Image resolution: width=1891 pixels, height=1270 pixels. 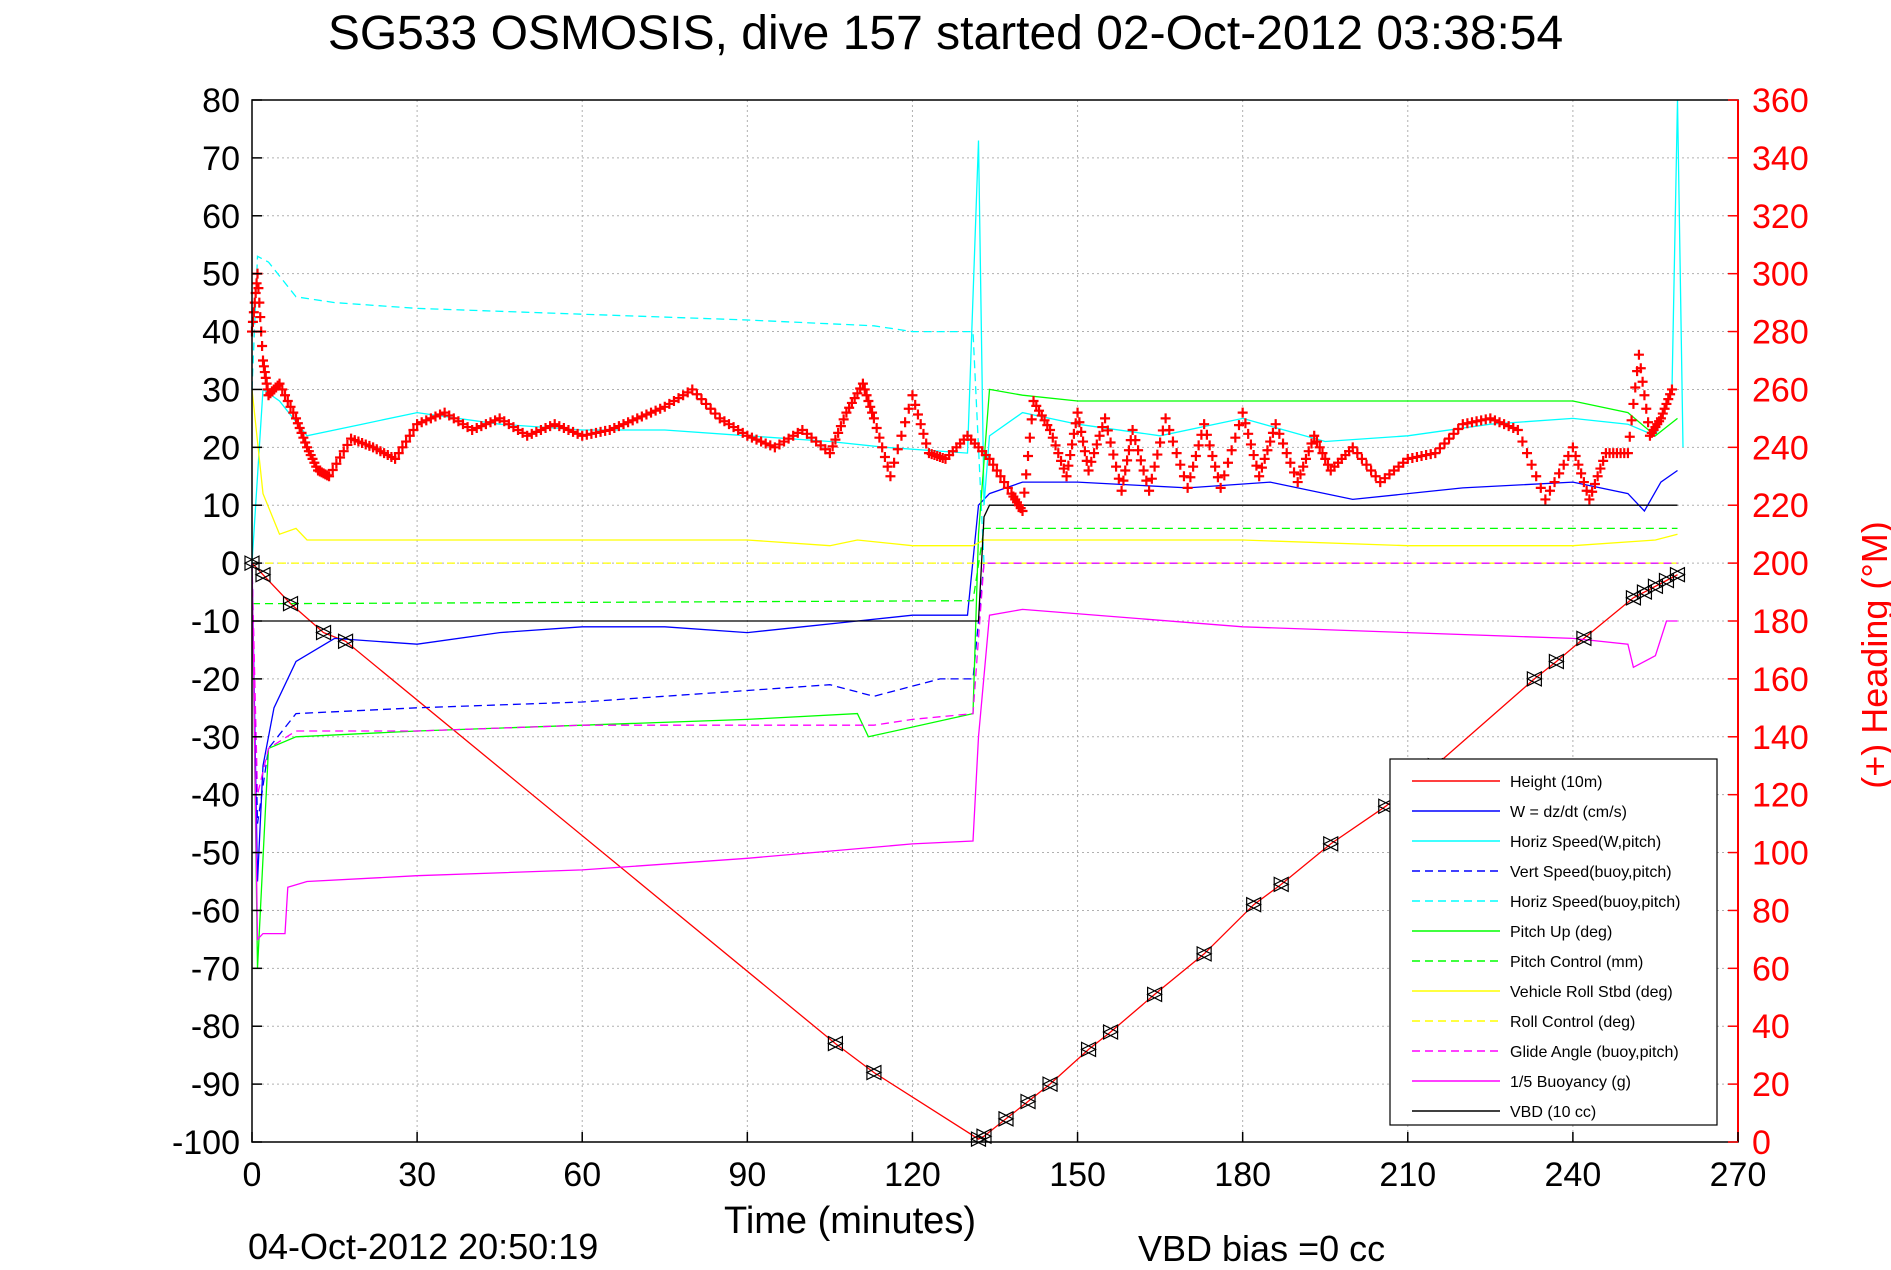 I want to click on y-right-tick-label: 260, so click(x=1780, y=390).